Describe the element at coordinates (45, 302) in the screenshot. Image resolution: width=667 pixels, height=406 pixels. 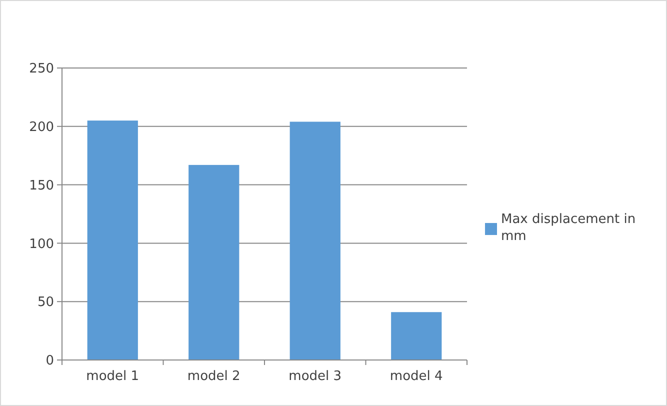
I see `y-tick-label: 50` at that location.